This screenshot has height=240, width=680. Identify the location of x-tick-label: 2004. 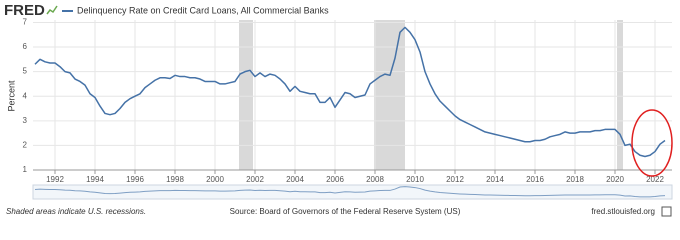
(295, 179).